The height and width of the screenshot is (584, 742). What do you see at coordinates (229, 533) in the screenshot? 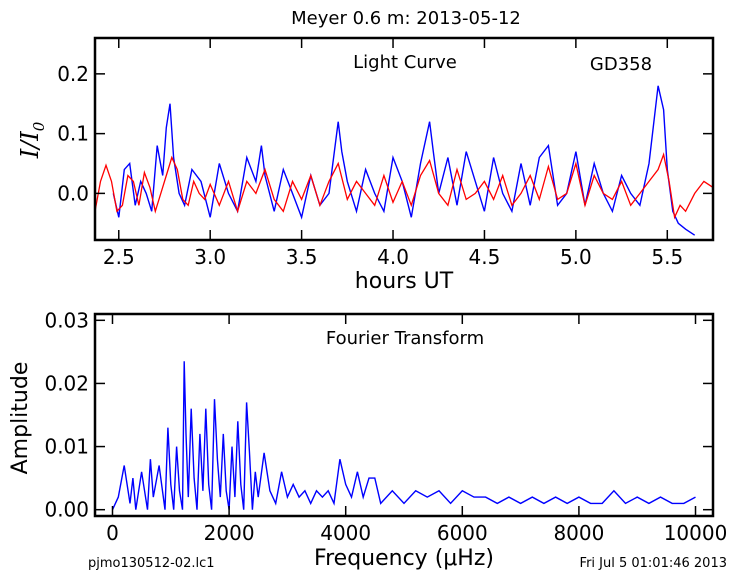
I see `fourier-xtick-label: 2000` at bounding box center [229, 533].